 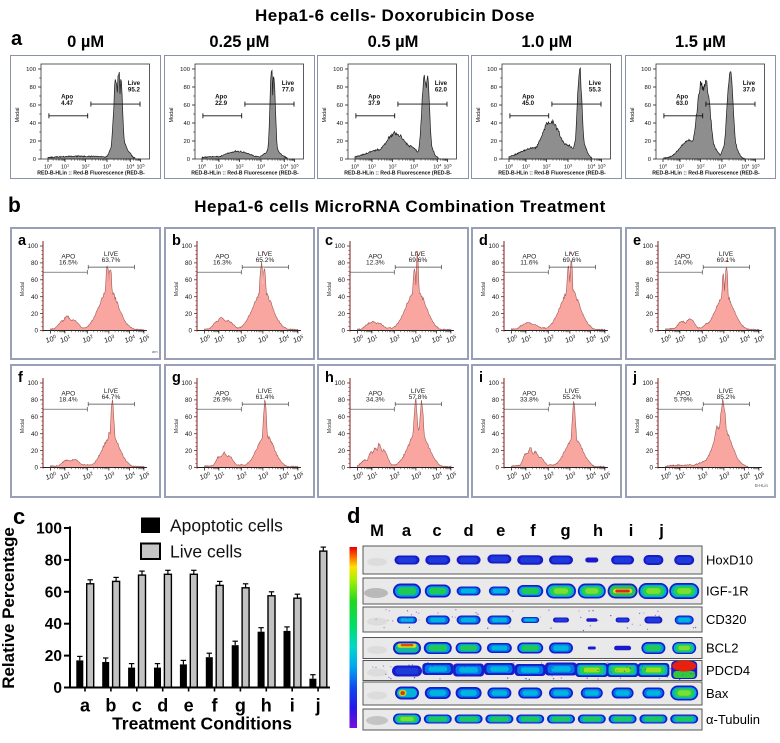 What do you see at coordinates (222, 400) in the screenshot?
I see `svg-text: 26.9%` at bounding box center [222, 400].